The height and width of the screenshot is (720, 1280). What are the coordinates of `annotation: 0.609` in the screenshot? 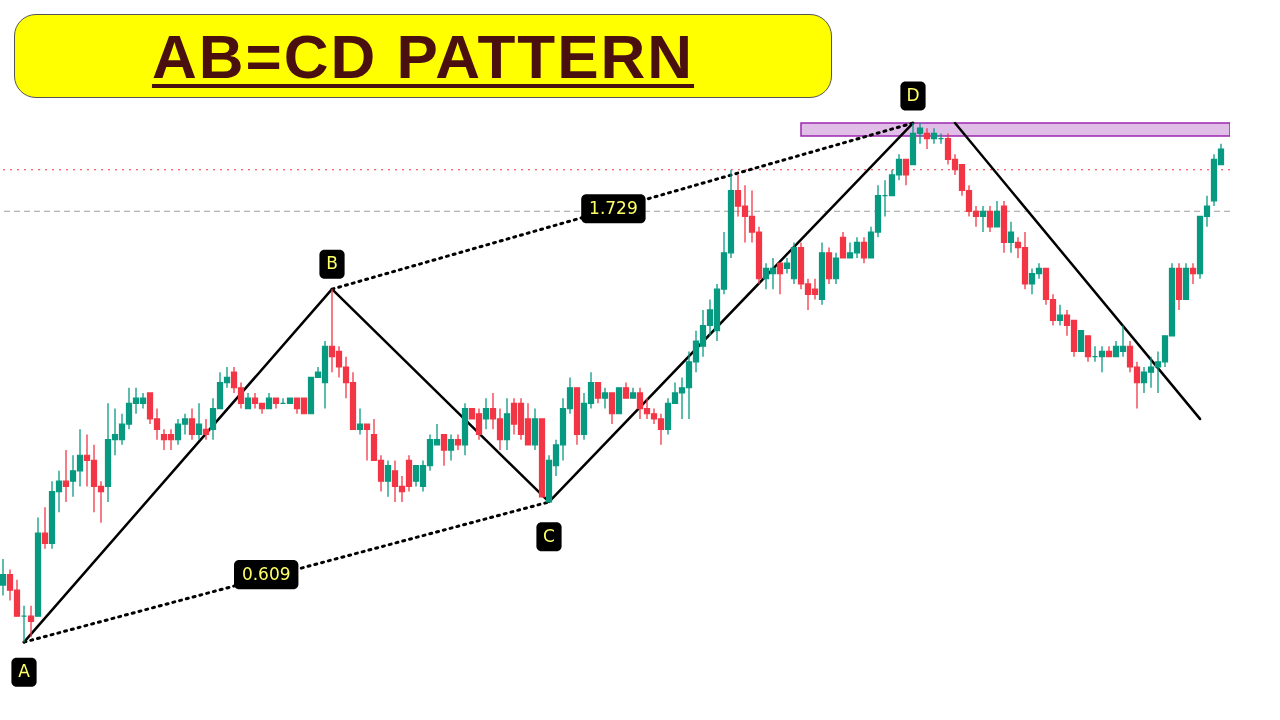 It's located at (266, 573).